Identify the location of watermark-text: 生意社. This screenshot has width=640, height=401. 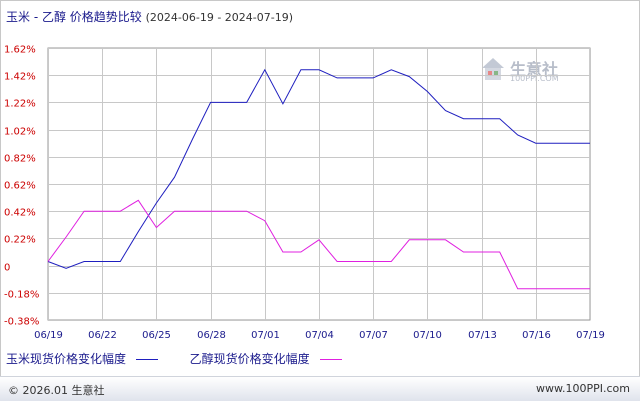
(534, 69).